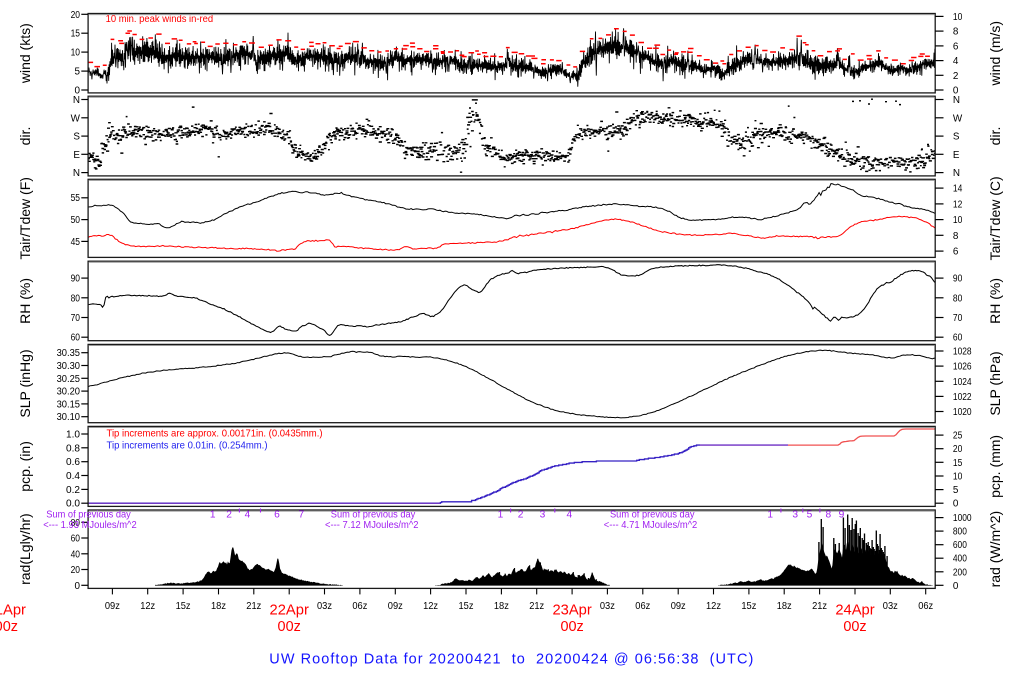  What do you see at coordinates (958, 436) in the screenshot?
I see `svg-text: 25` at bounding box center [958, 436].